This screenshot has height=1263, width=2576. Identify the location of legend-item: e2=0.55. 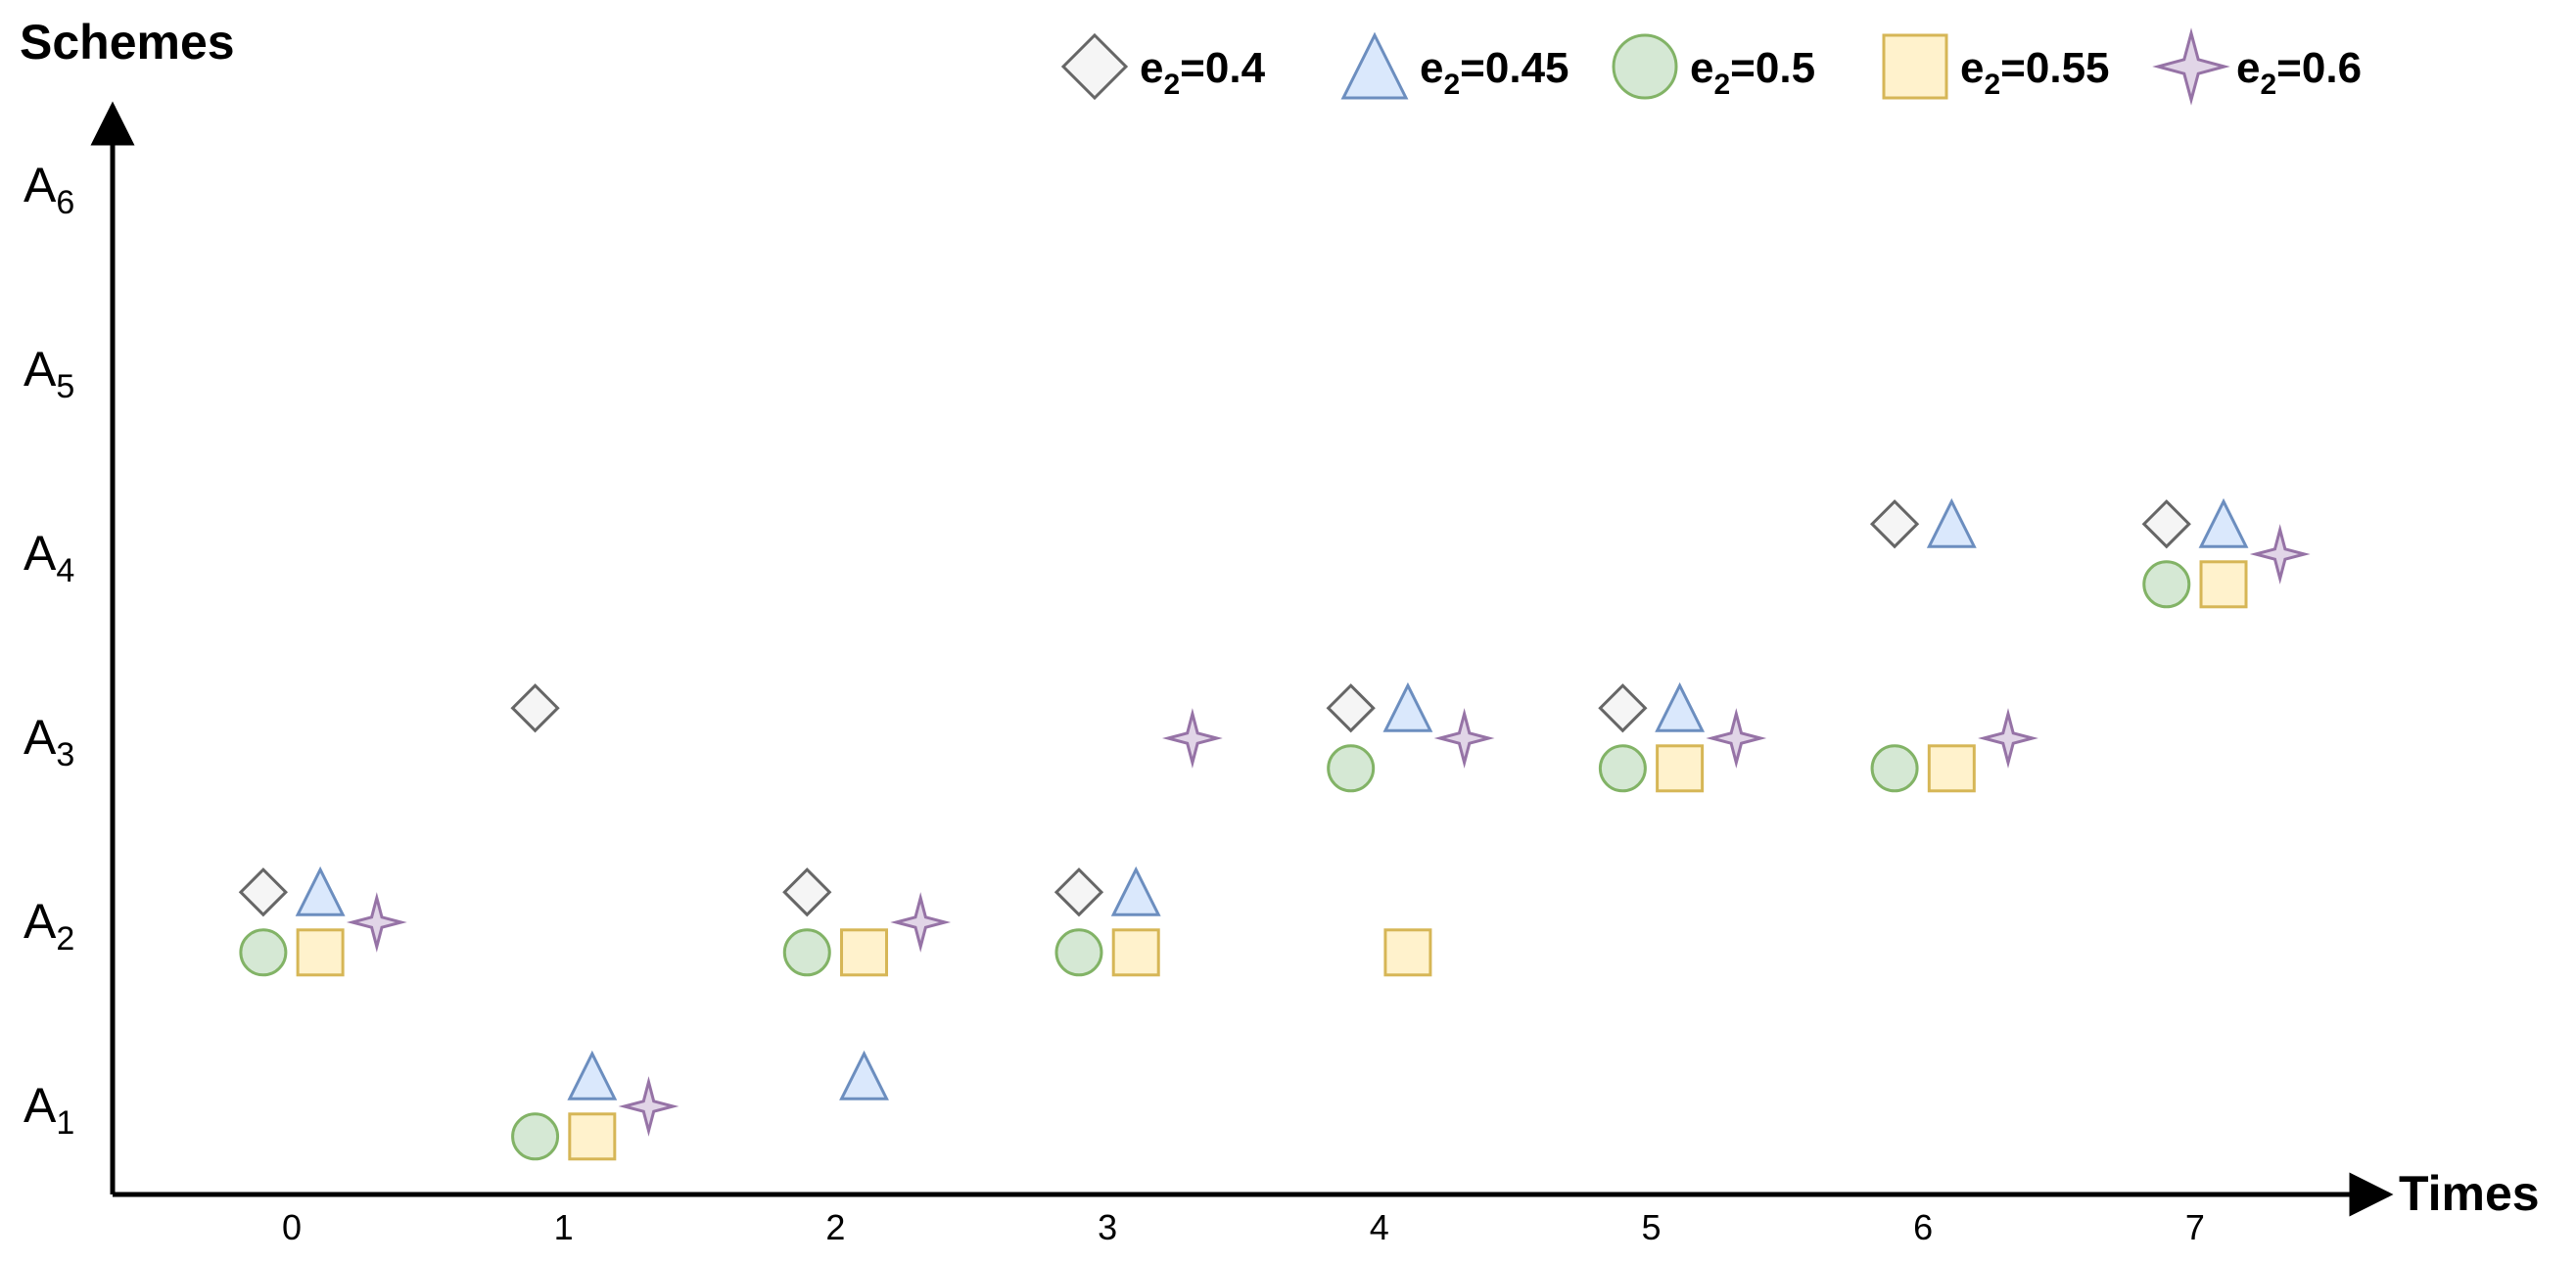
(1996, 67).